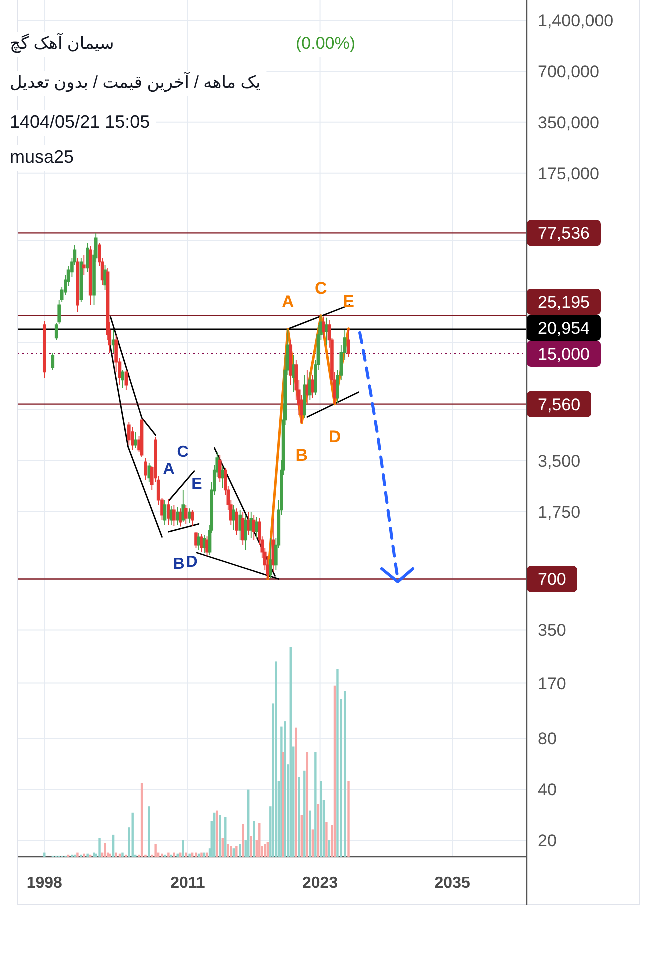 Image resolution: width=657 pixels, height=967 pixels. I want to click on data-label: C, so click(321, 288).